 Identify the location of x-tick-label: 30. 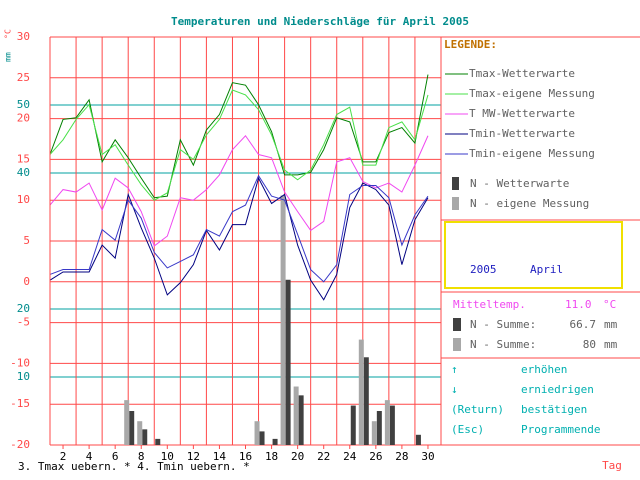
(427, 456).